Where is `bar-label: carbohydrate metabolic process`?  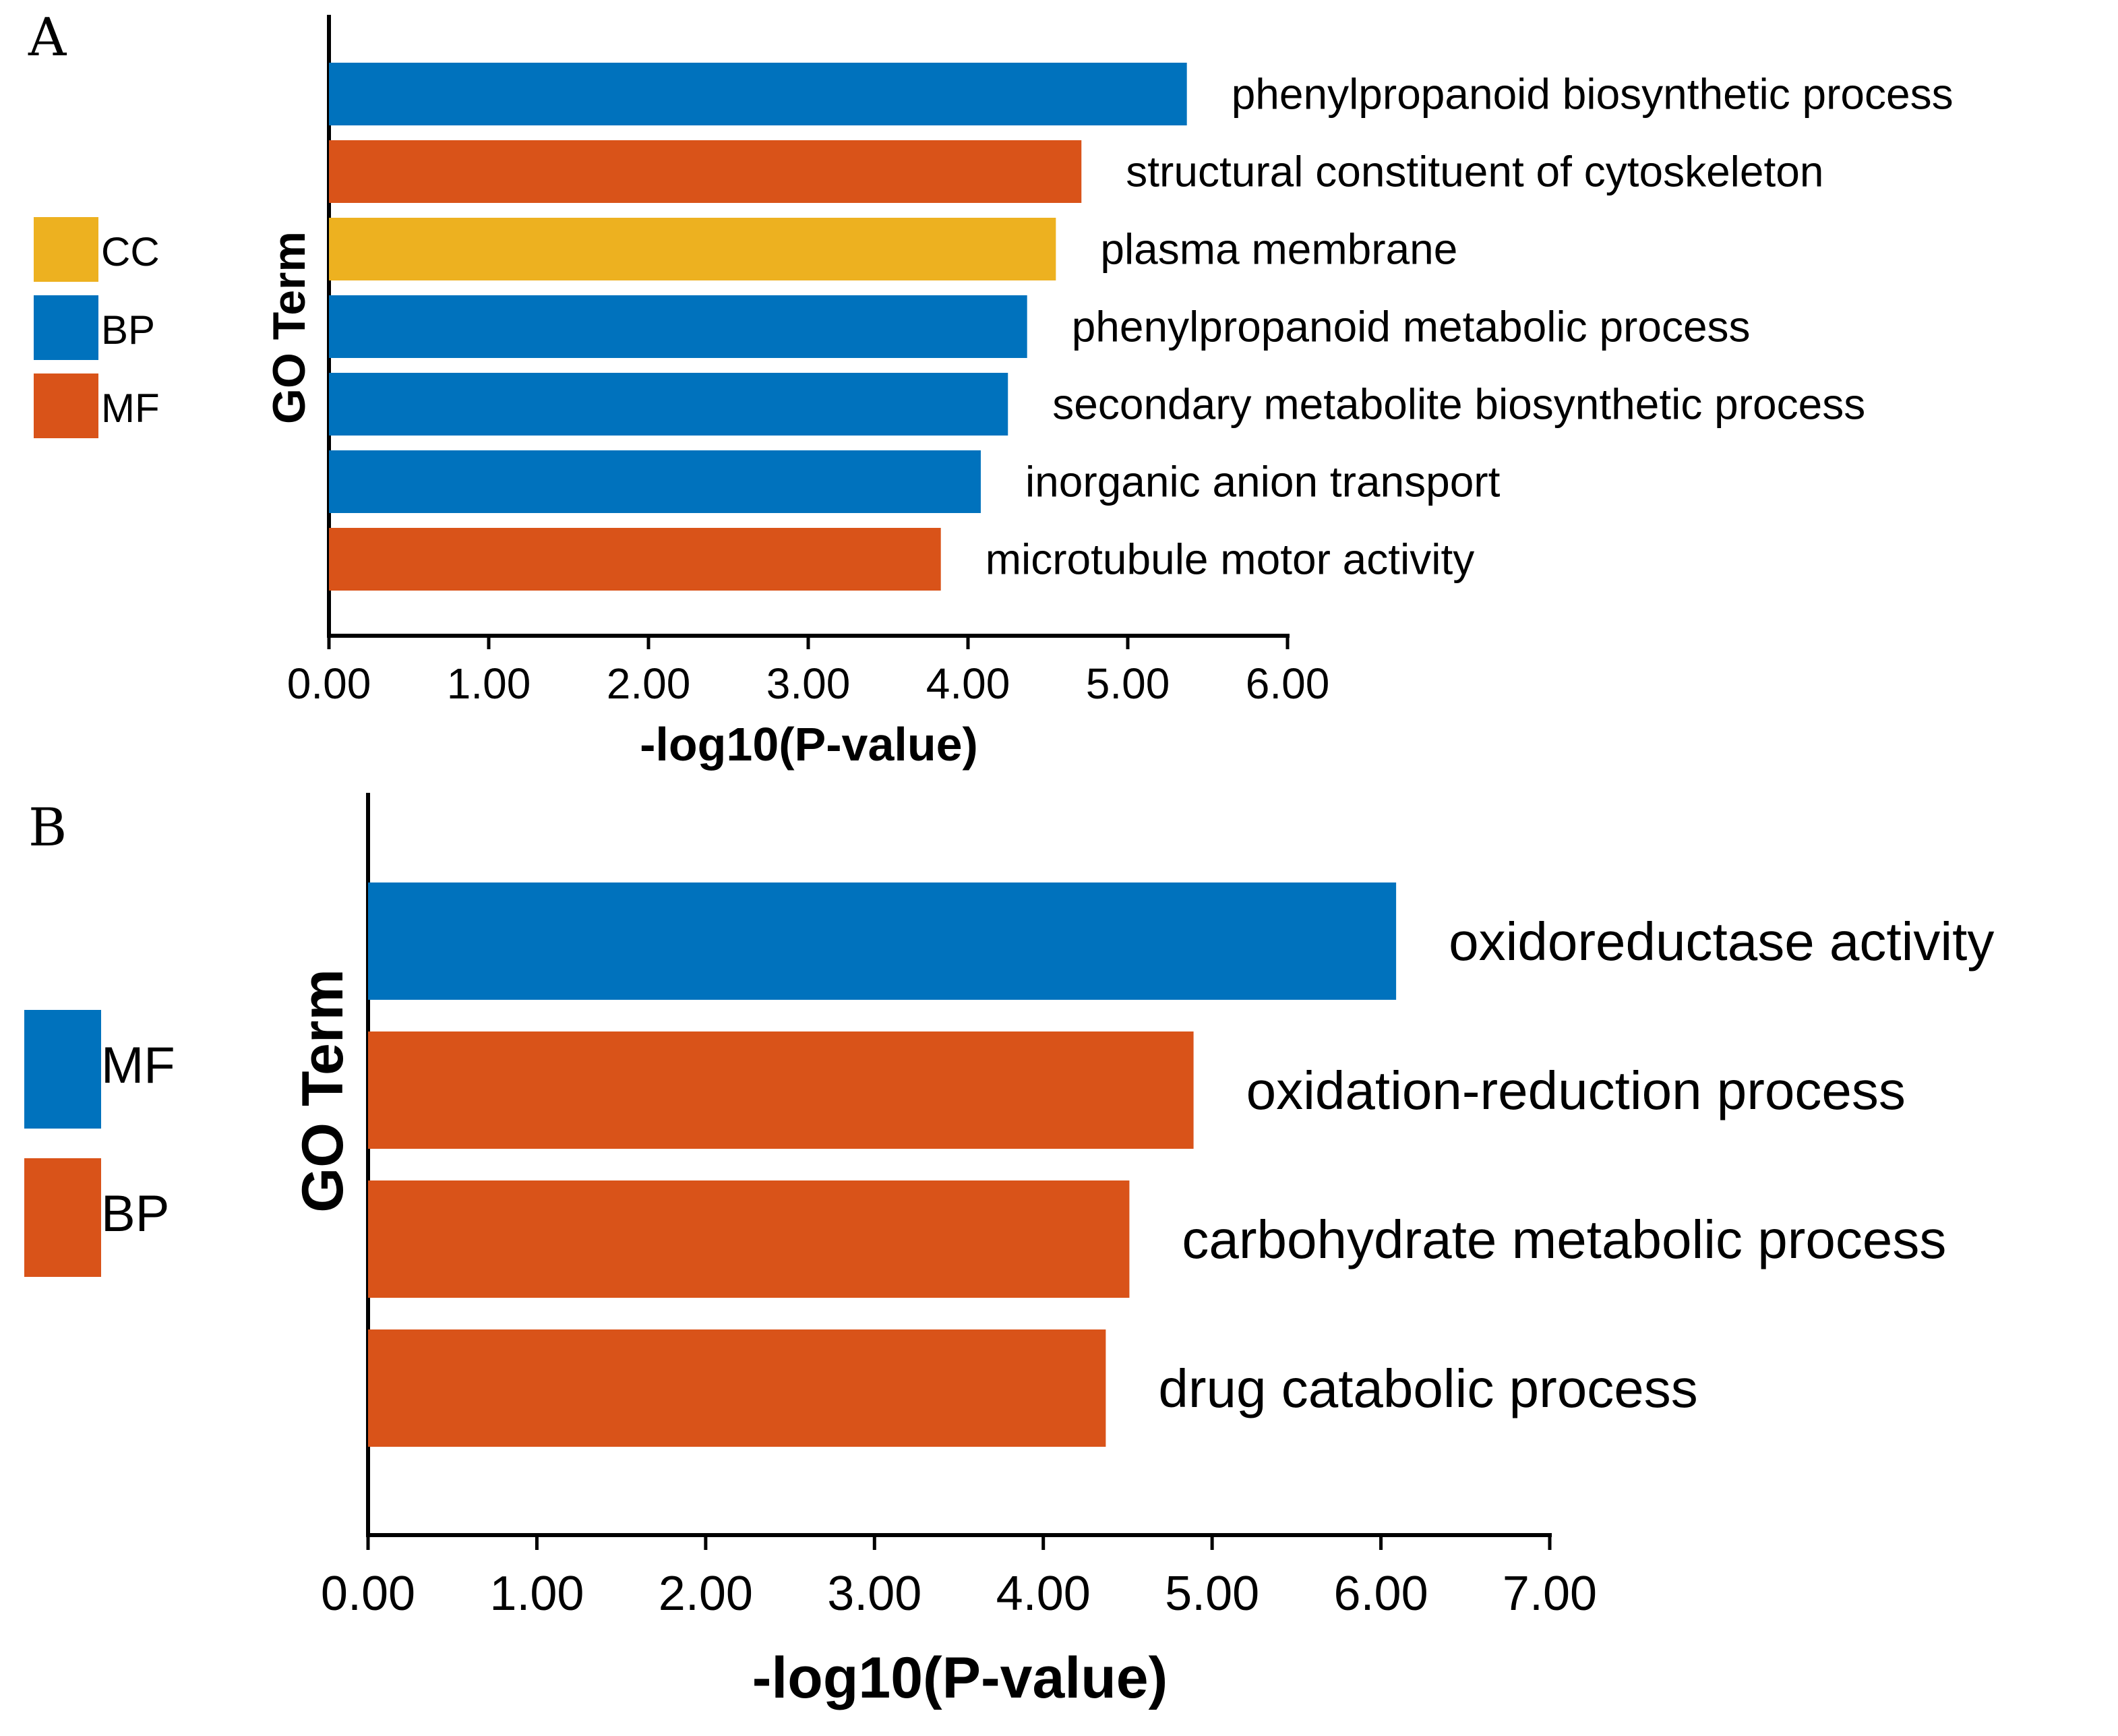 bar-label: carbohydrate metabolic process is located at coordinates (1564, 1239).